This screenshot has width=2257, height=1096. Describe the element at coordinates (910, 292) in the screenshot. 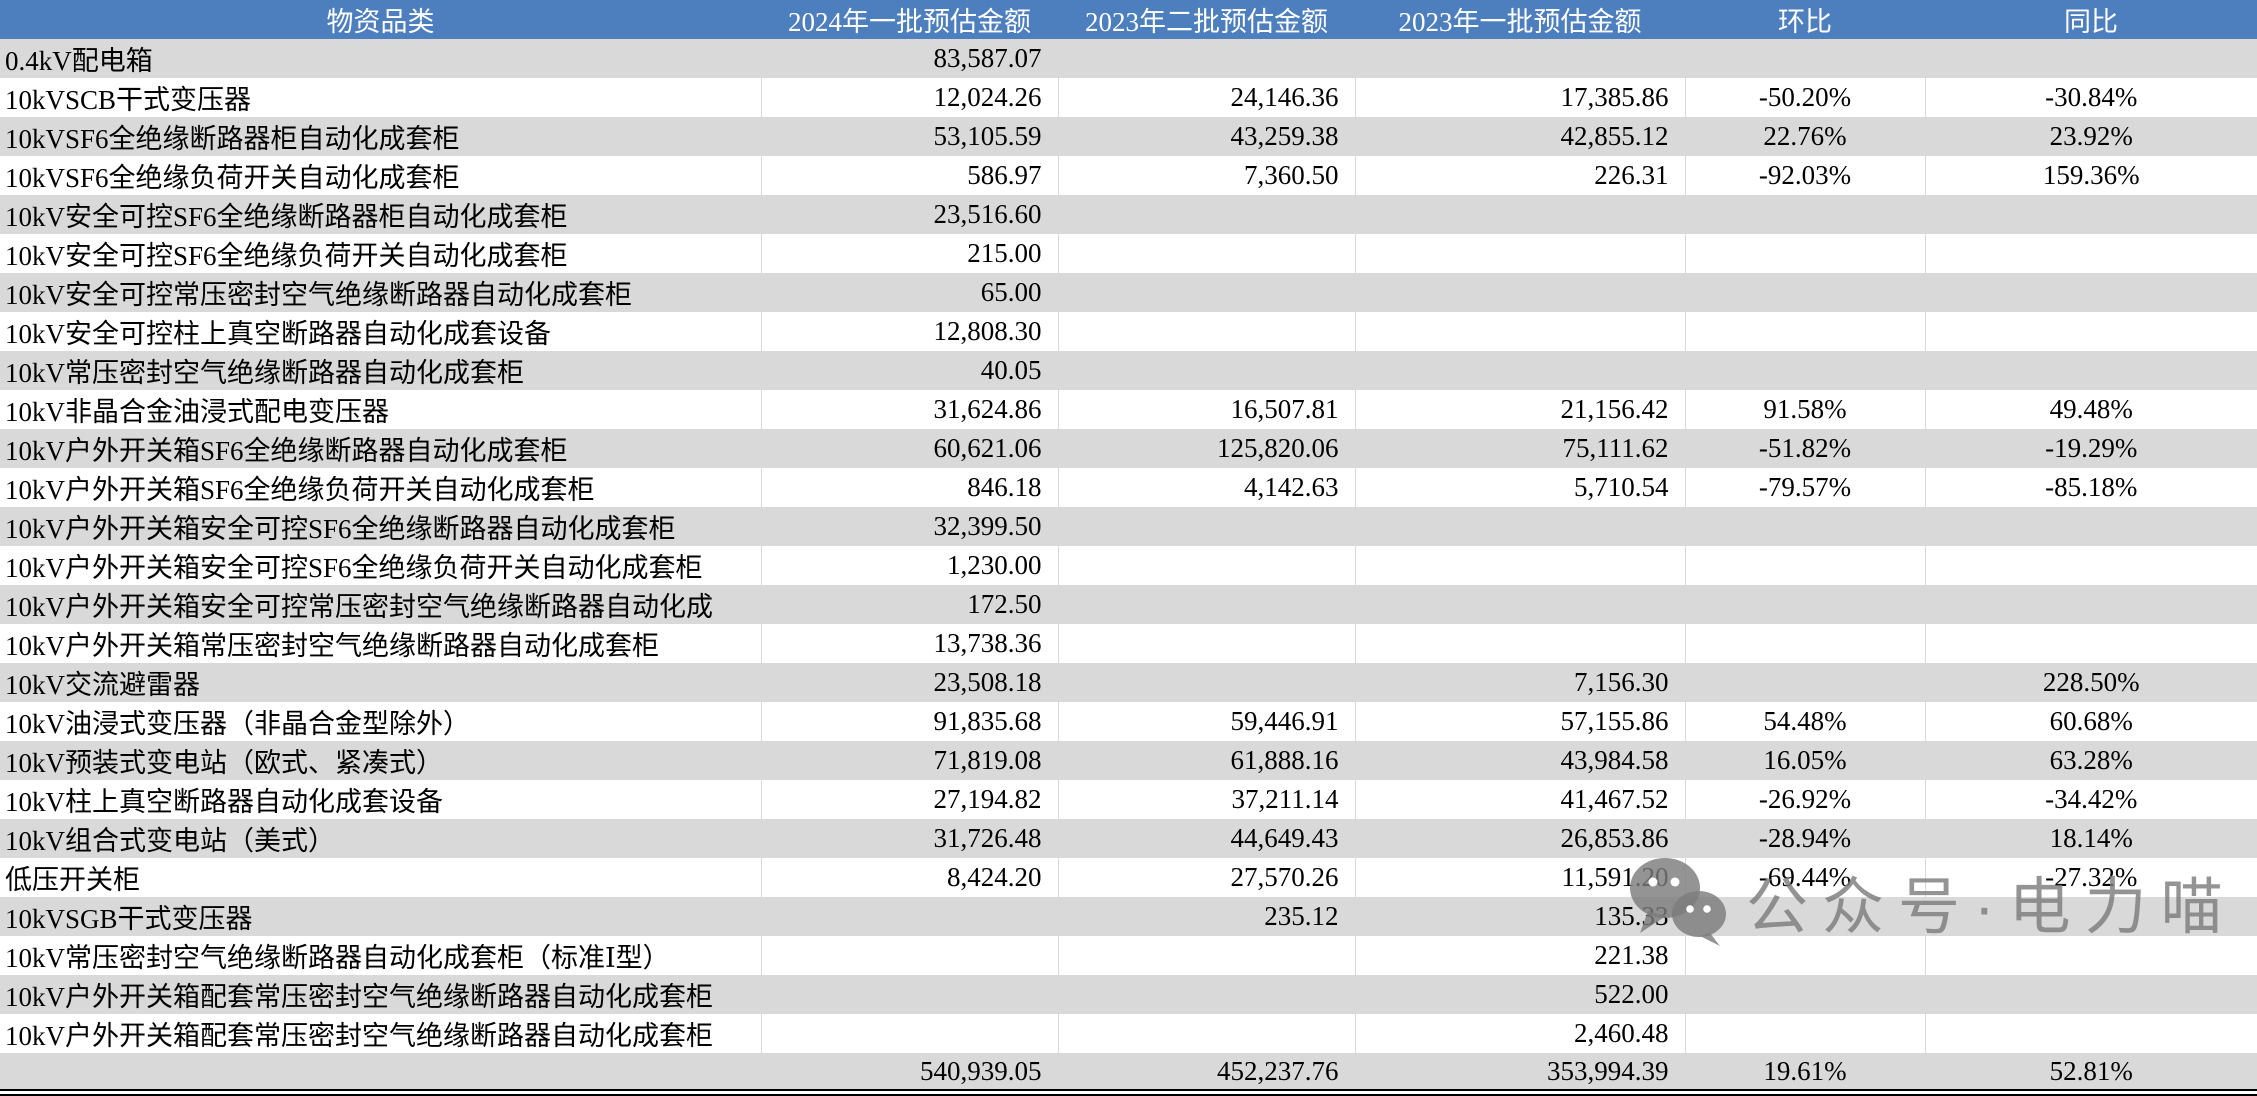

I see `cell-value: 65.00` at that location.